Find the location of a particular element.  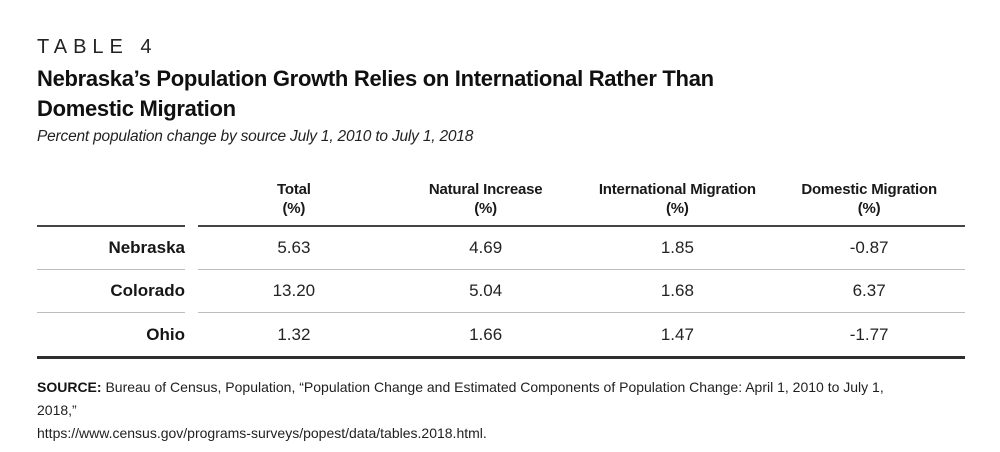

cell-value: 1.68 is located at coordinates (677, 290).